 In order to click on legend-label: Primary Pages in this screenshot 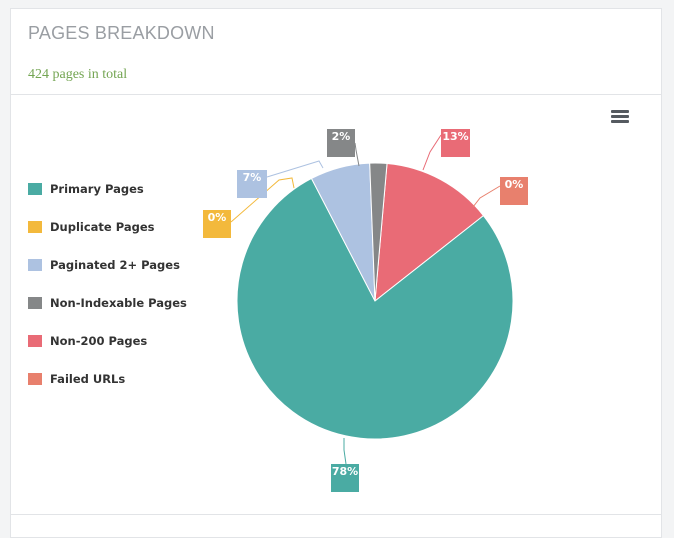, I will do `click(97, 189)`.